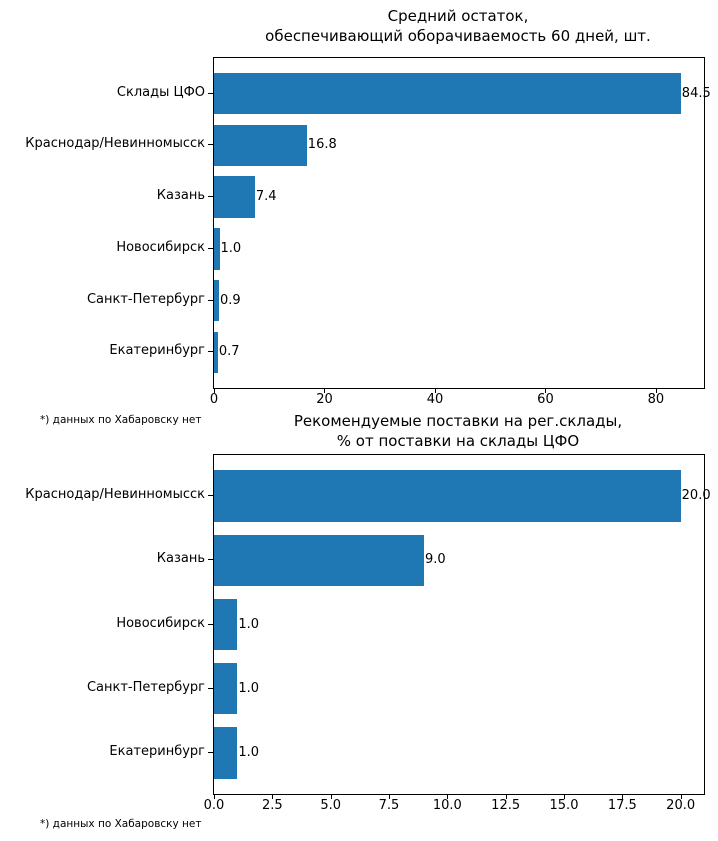 The width and height of the screenshot is (718, 841). What do you see at coordinates (214, 399) in the screenshot?
I see `x-tick-label: 0` at bounding box center [214, 399].